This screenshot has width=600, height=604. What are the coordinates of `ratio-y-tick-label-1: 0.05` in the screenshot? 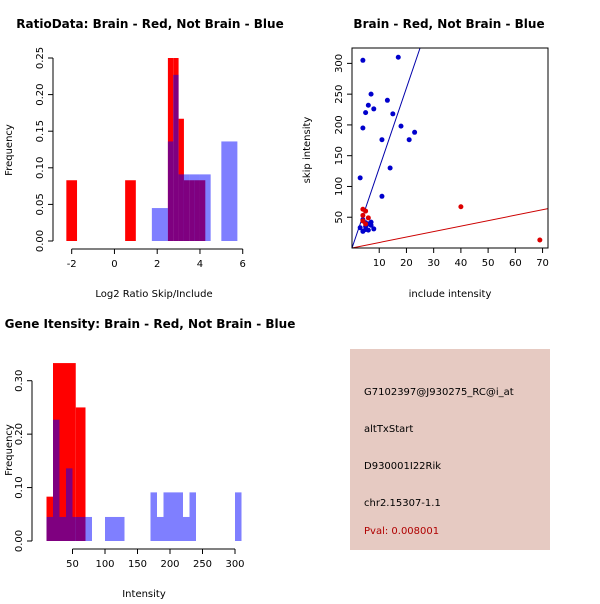 It's located at (40, 204).